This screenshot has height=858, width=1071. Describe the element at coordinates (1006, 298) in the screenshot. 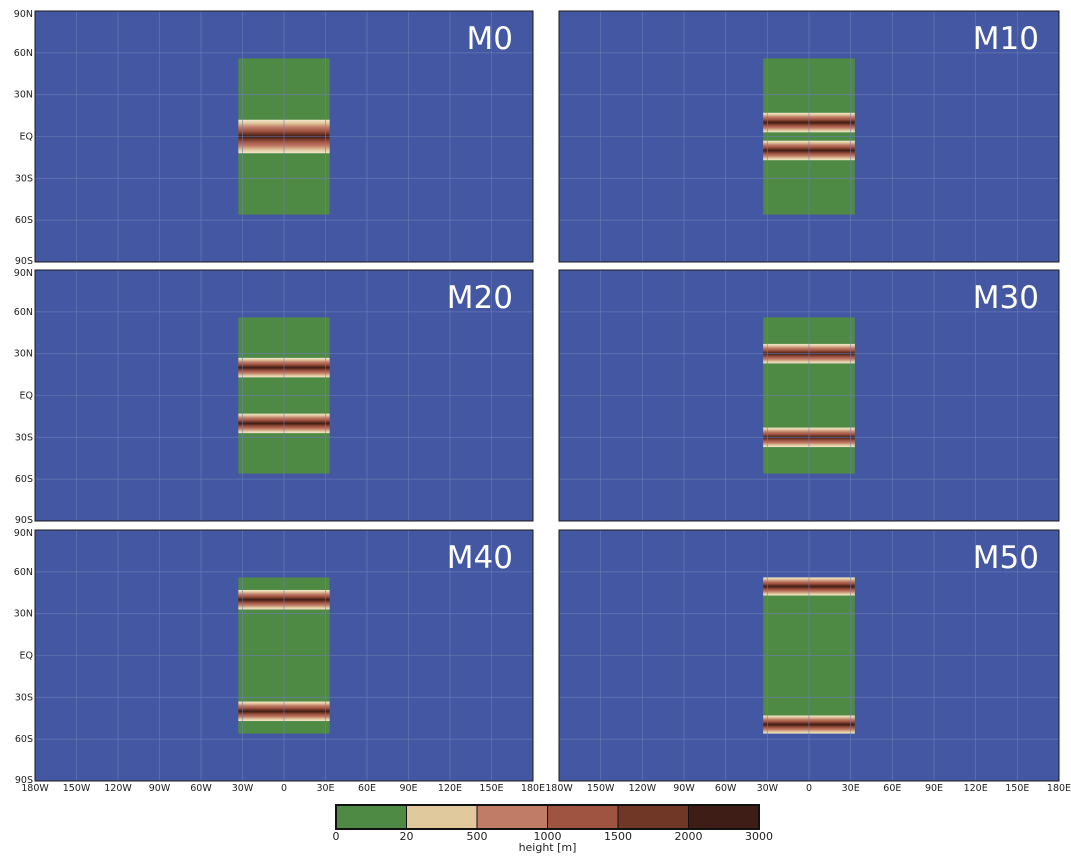

I see `panel-label: M30` at that location.